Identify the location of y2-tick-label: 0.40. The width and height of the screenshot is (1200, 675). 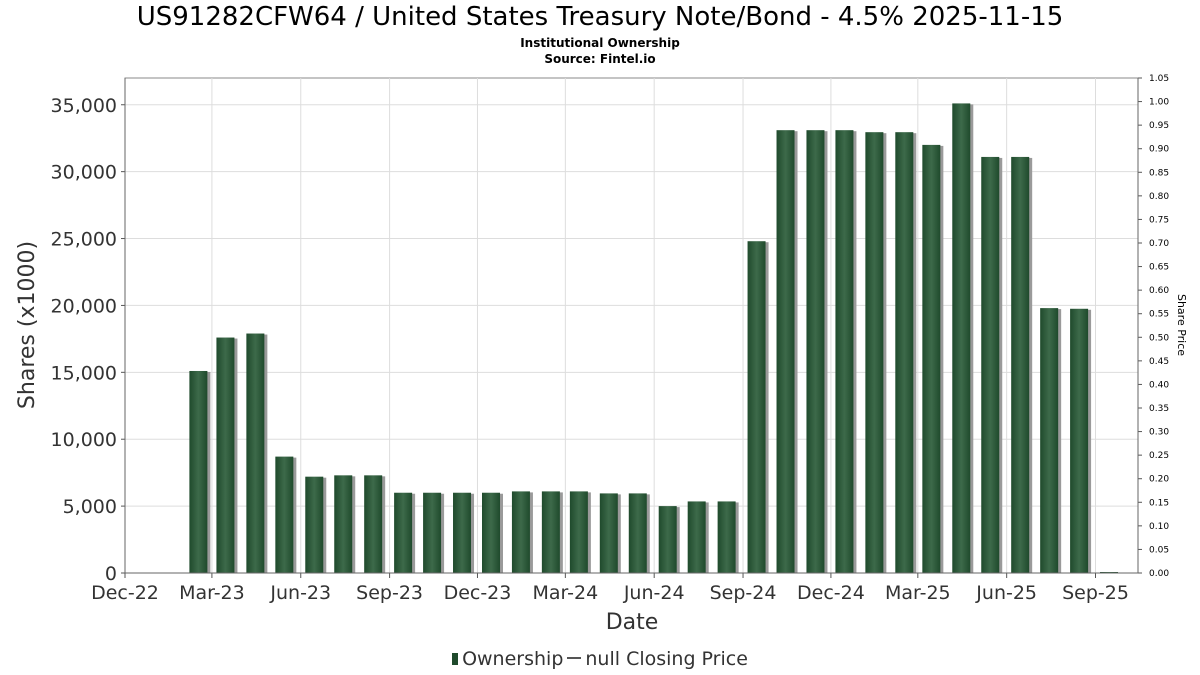
(1159, 385).